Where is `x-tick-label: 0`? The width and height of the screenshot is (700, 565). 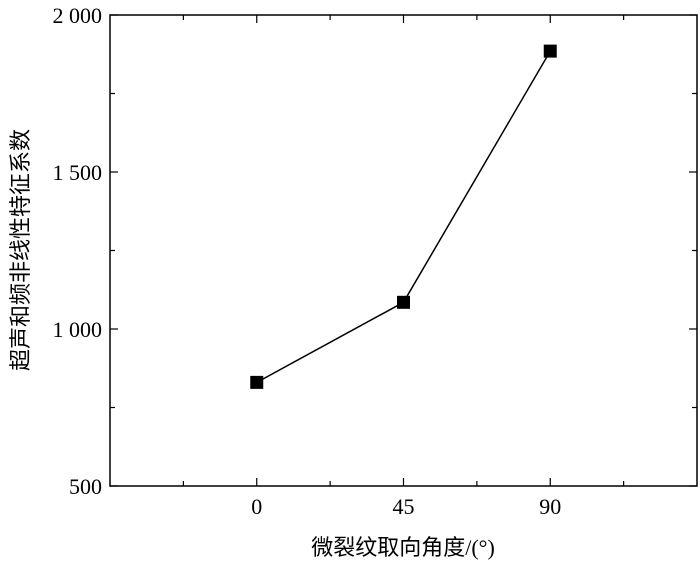 x-tick-label: 0 is located at coordinates (256, 506).